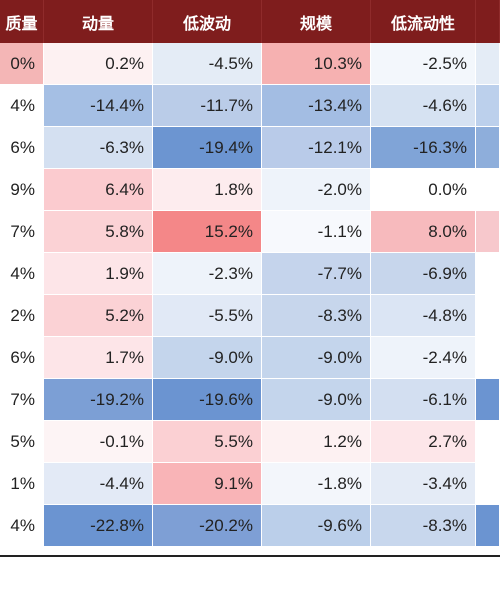  What do you see at coordinates (316, 148) in the screenshot?
I see `cell-size: -12.1%` at bounding box center [316, 148].